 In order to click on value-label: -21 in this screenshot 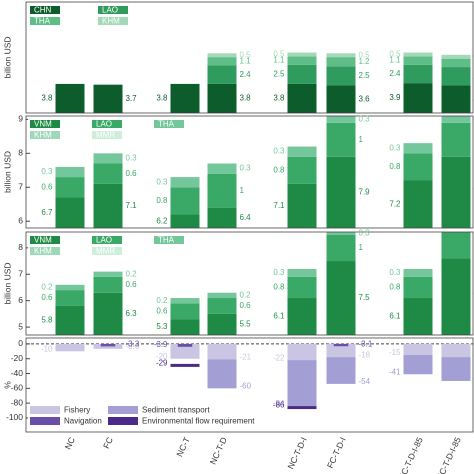, I will do `click(246, 357)`.